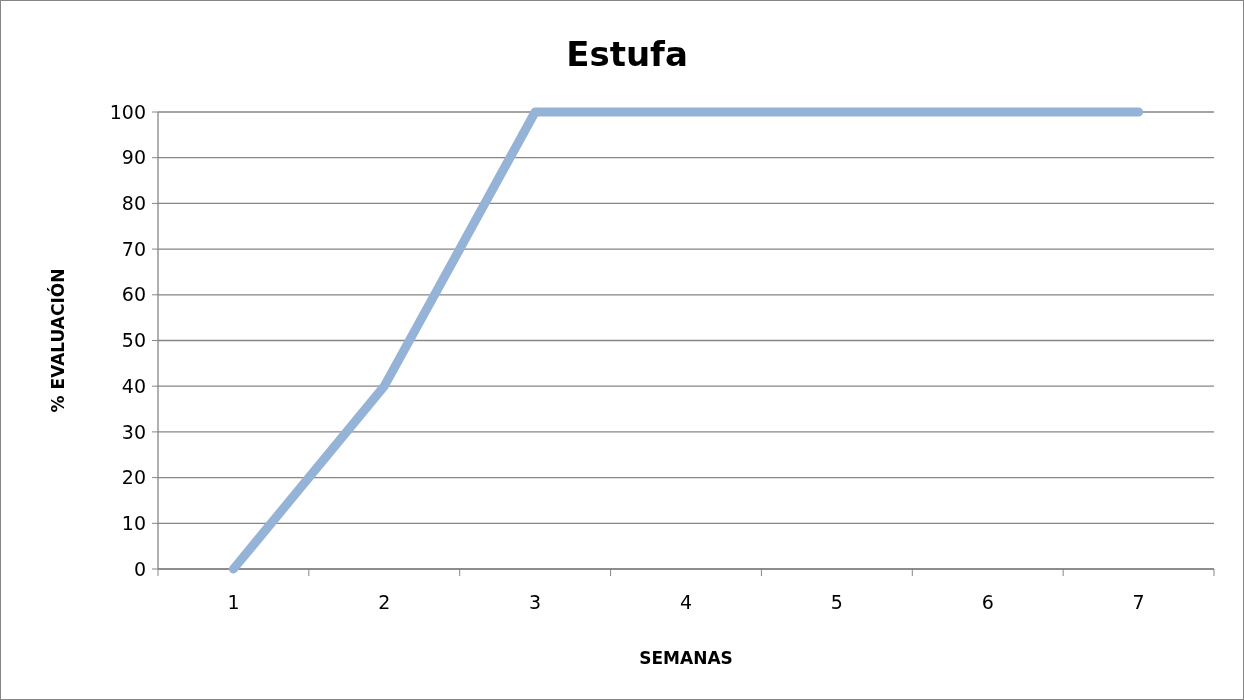 The image size is (1244, 700). I want to click on x-tick-label: 4, so click(686, 602).